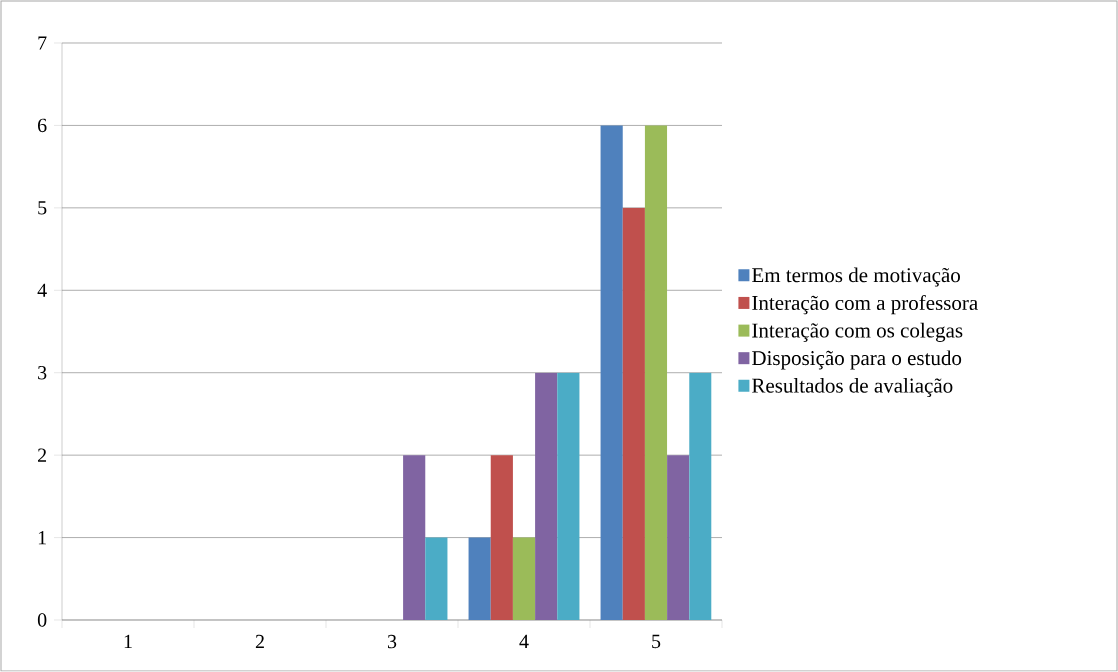 The width and height of the screenshot is (1118, 672). I want to click on x-tick-label: 3, so click(392, 641).